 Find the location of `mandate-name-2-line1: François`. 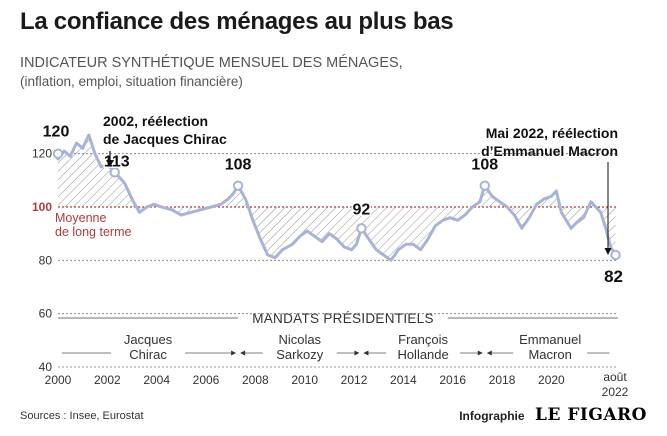

mandate-name-2-line1: François is located at coordinates (423, 339).